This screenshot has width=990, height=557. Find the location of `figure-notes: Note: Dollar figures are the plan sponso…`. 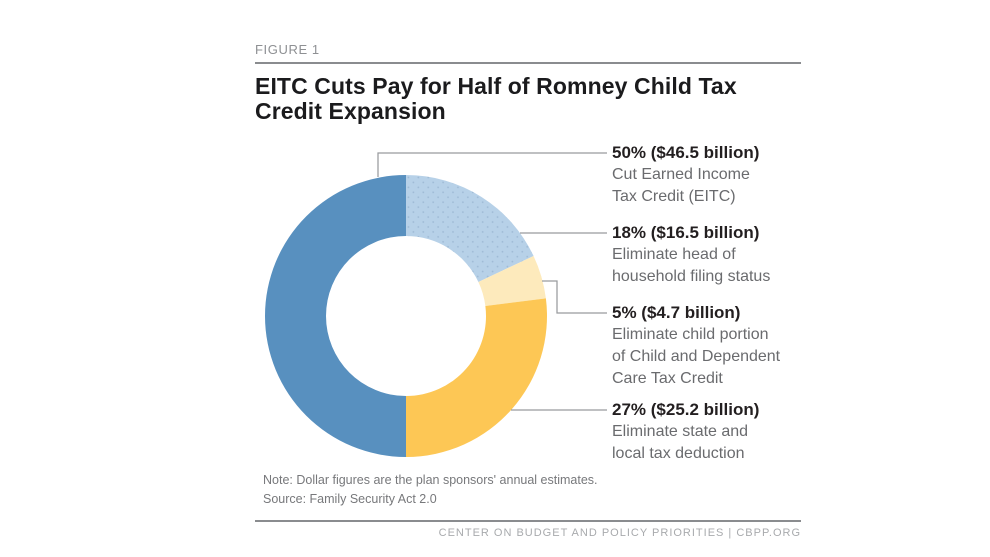

figure-notes: Note: Dollar figures are the plan sponso… is located at coordinates (533, 490).